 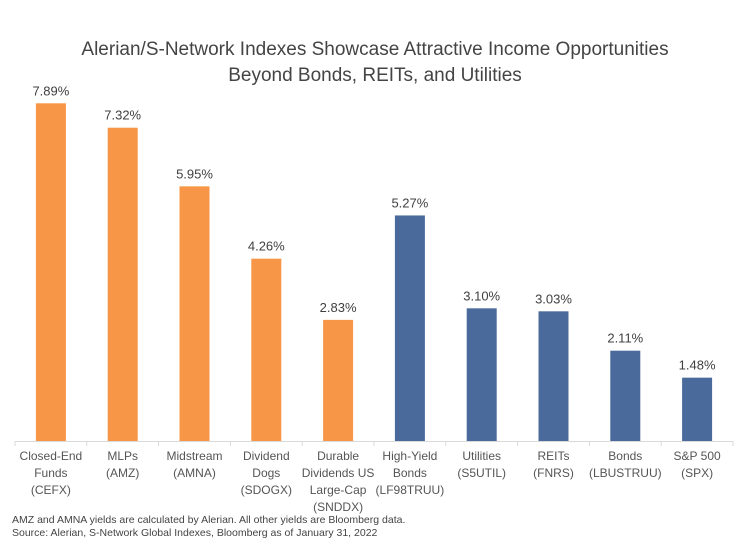 I want to click on tick-label: Closed-End Funds (CEFX), so click(x=51, y=473).